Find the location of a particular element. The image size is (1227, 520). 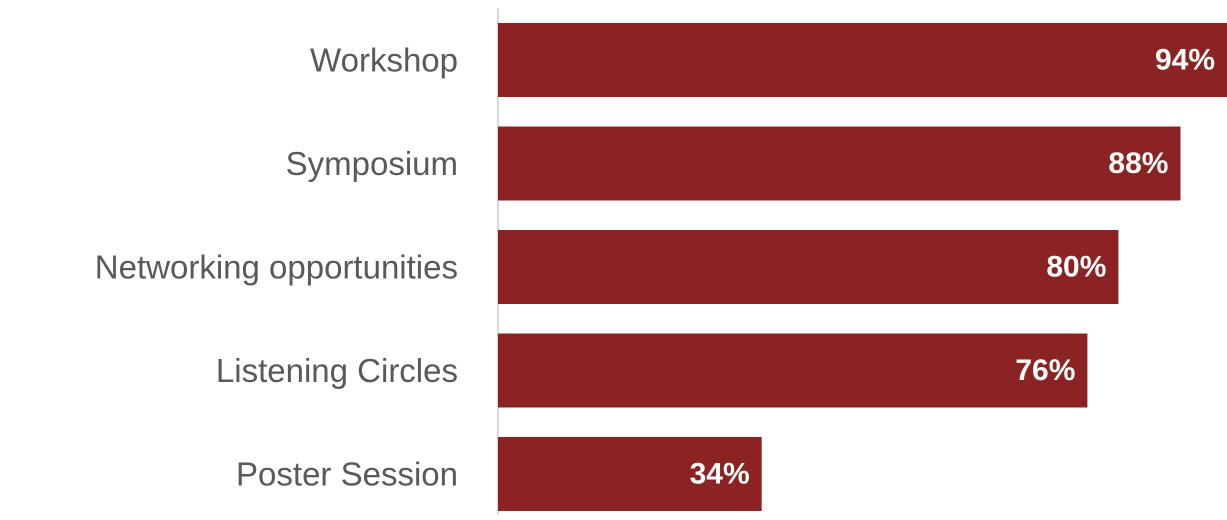

category-label-symposium: Symposium is located at coordinates (372, 163).